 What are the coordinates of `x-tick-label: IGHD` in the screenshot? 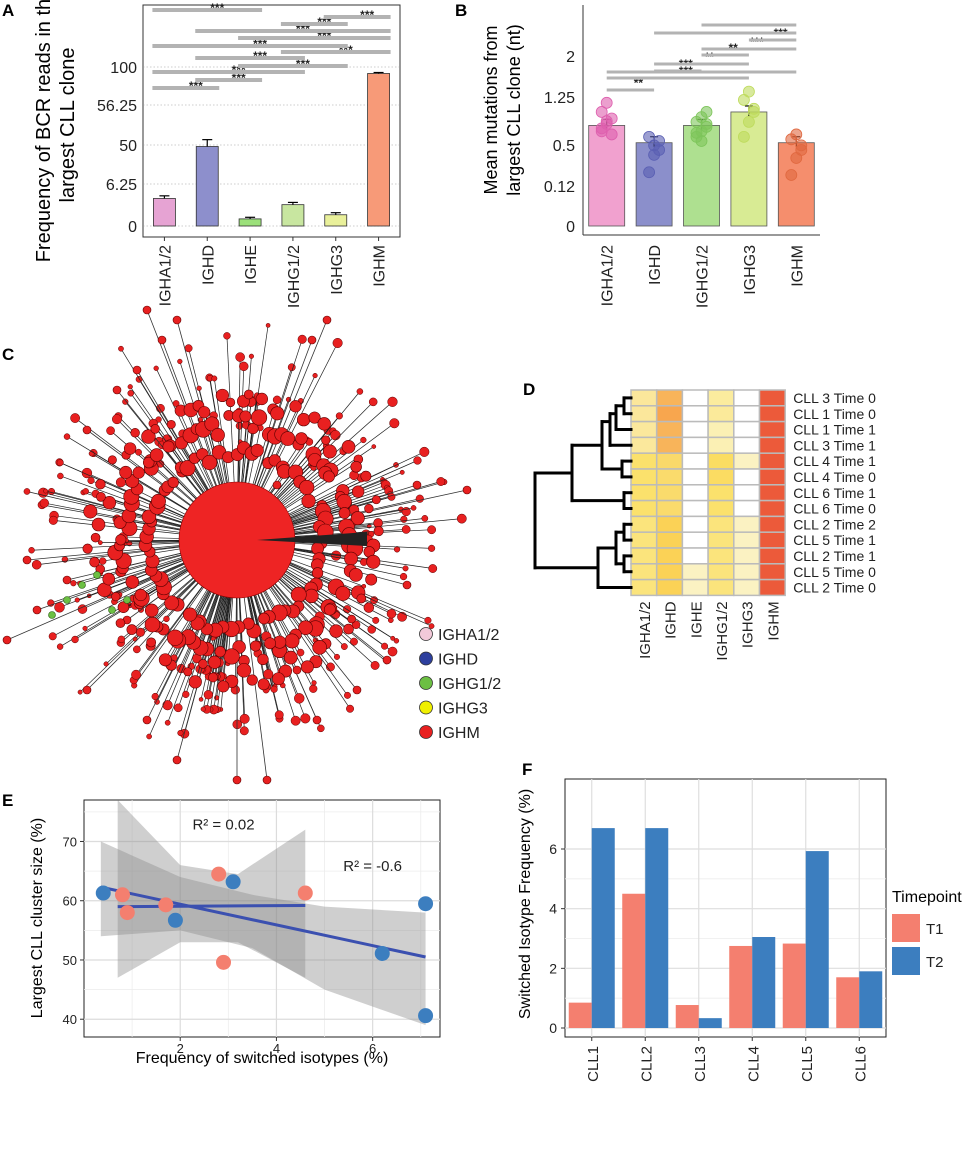 It's located at (208, 265).